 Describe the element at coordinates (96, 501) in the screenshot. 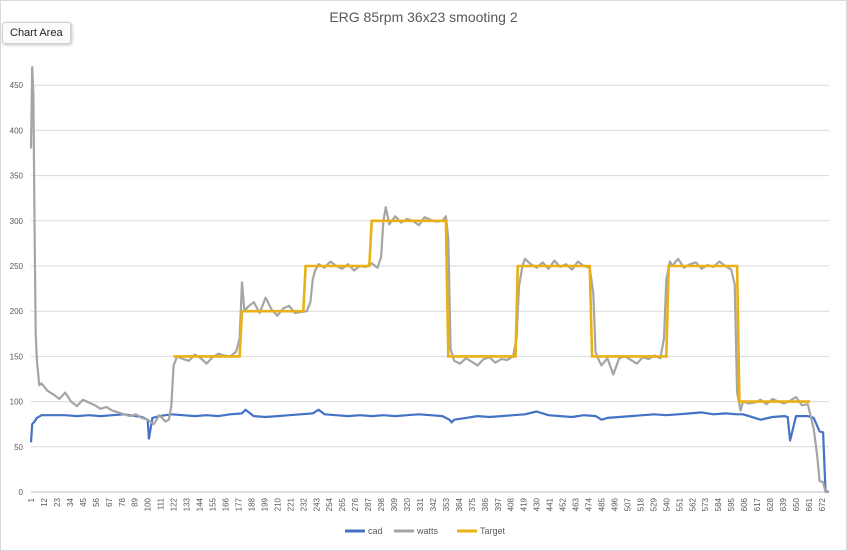

I see `x-tick-label: 56` at that location.